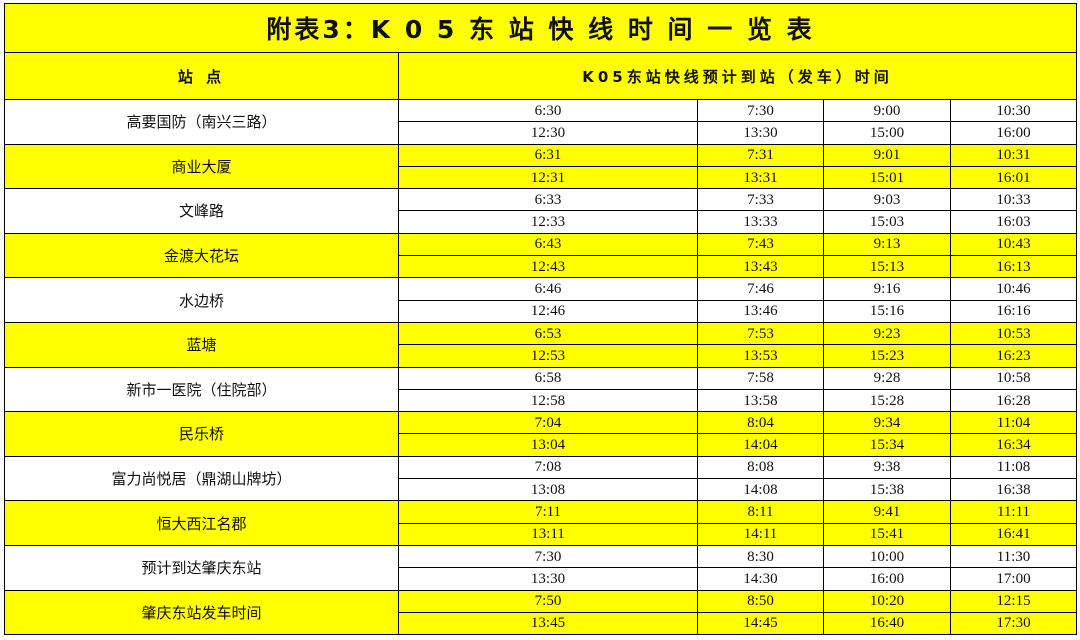 This screenshot has width=1080, height=640. Describe the element at coordinates (760, 200) in the screenshot. I see `time-cell: 7:33` at that location.